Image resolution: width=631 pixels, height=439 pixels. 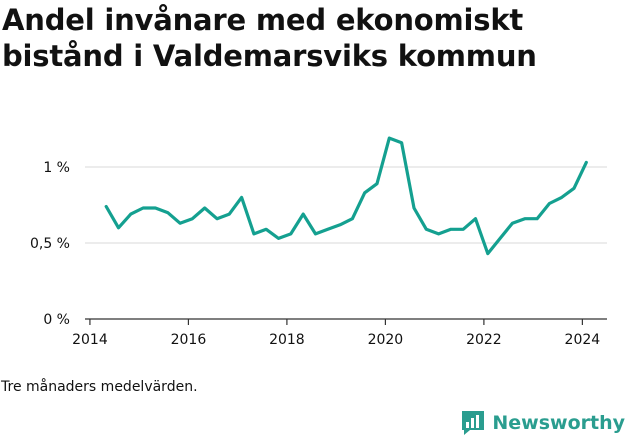 I want to click on x-tick-label: 2024, so click(x=583, y=340).